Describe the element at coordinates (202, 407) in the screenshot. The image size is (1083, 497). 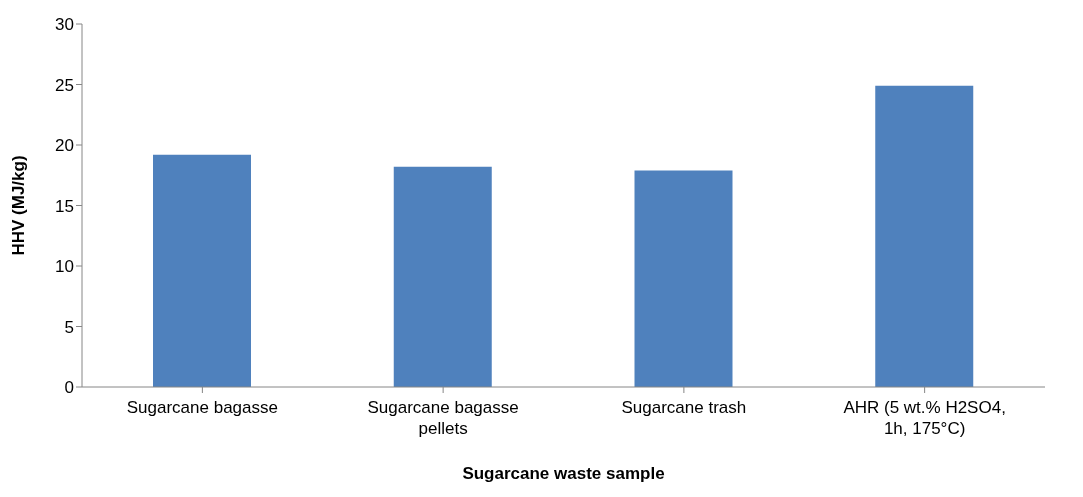
I see `x-tick-label: Sugarcane bagasse` at that location.